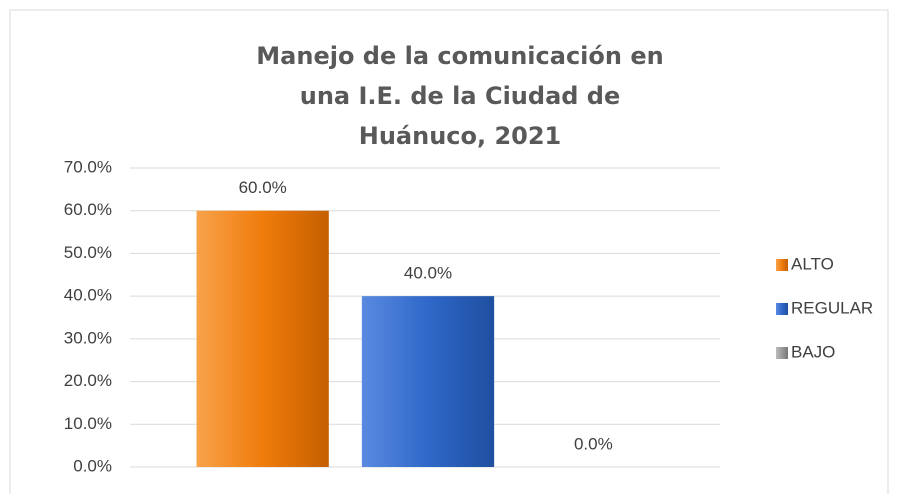  I want to click on y-tick-label: 60.0%, so click(88, 209).